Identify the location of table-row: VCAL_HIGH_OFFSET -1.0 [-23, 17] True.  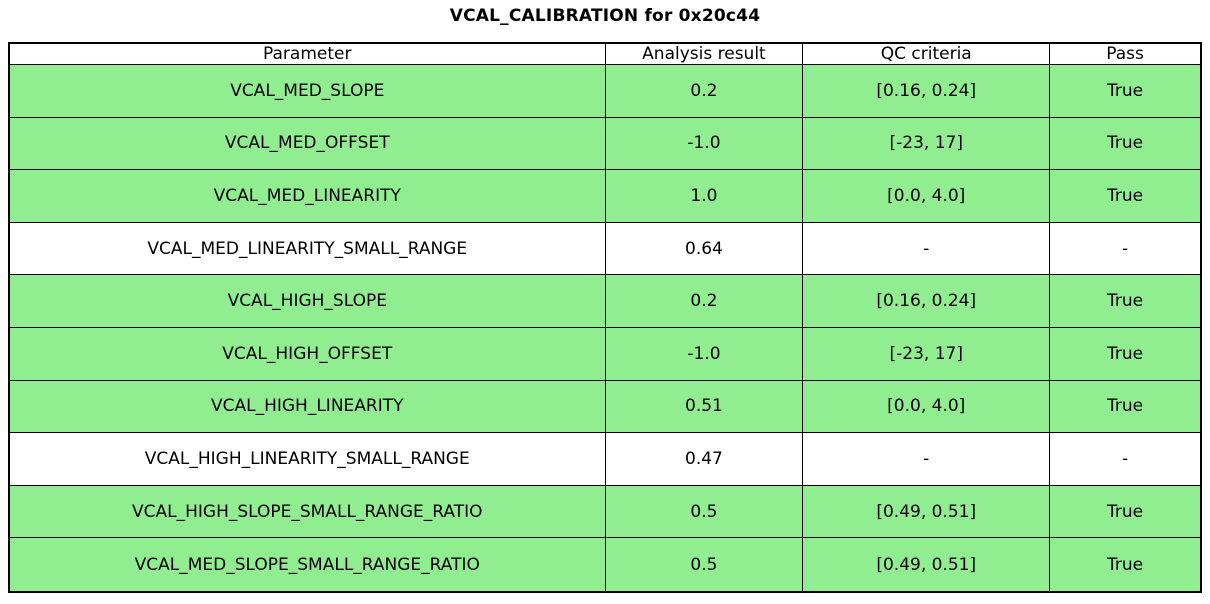
(605, 354).